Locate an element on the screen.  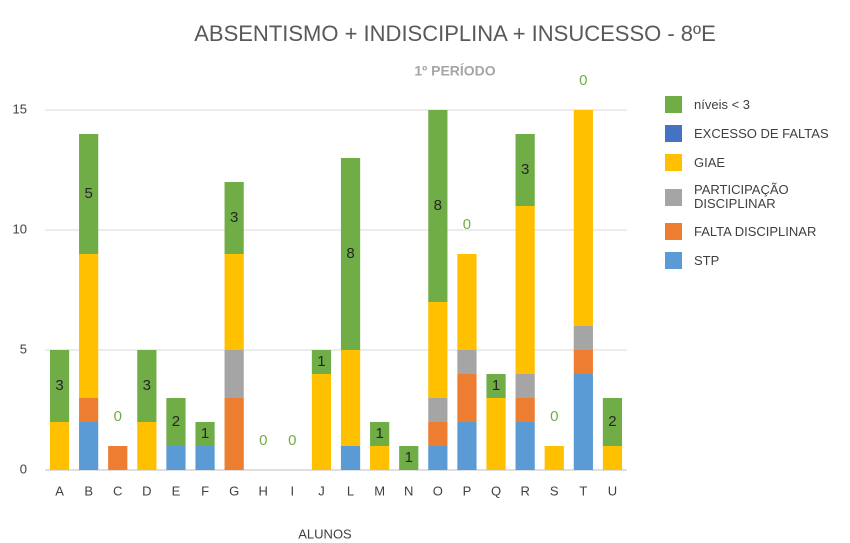
x-tick-label: D is located at coordinates (146, 490).